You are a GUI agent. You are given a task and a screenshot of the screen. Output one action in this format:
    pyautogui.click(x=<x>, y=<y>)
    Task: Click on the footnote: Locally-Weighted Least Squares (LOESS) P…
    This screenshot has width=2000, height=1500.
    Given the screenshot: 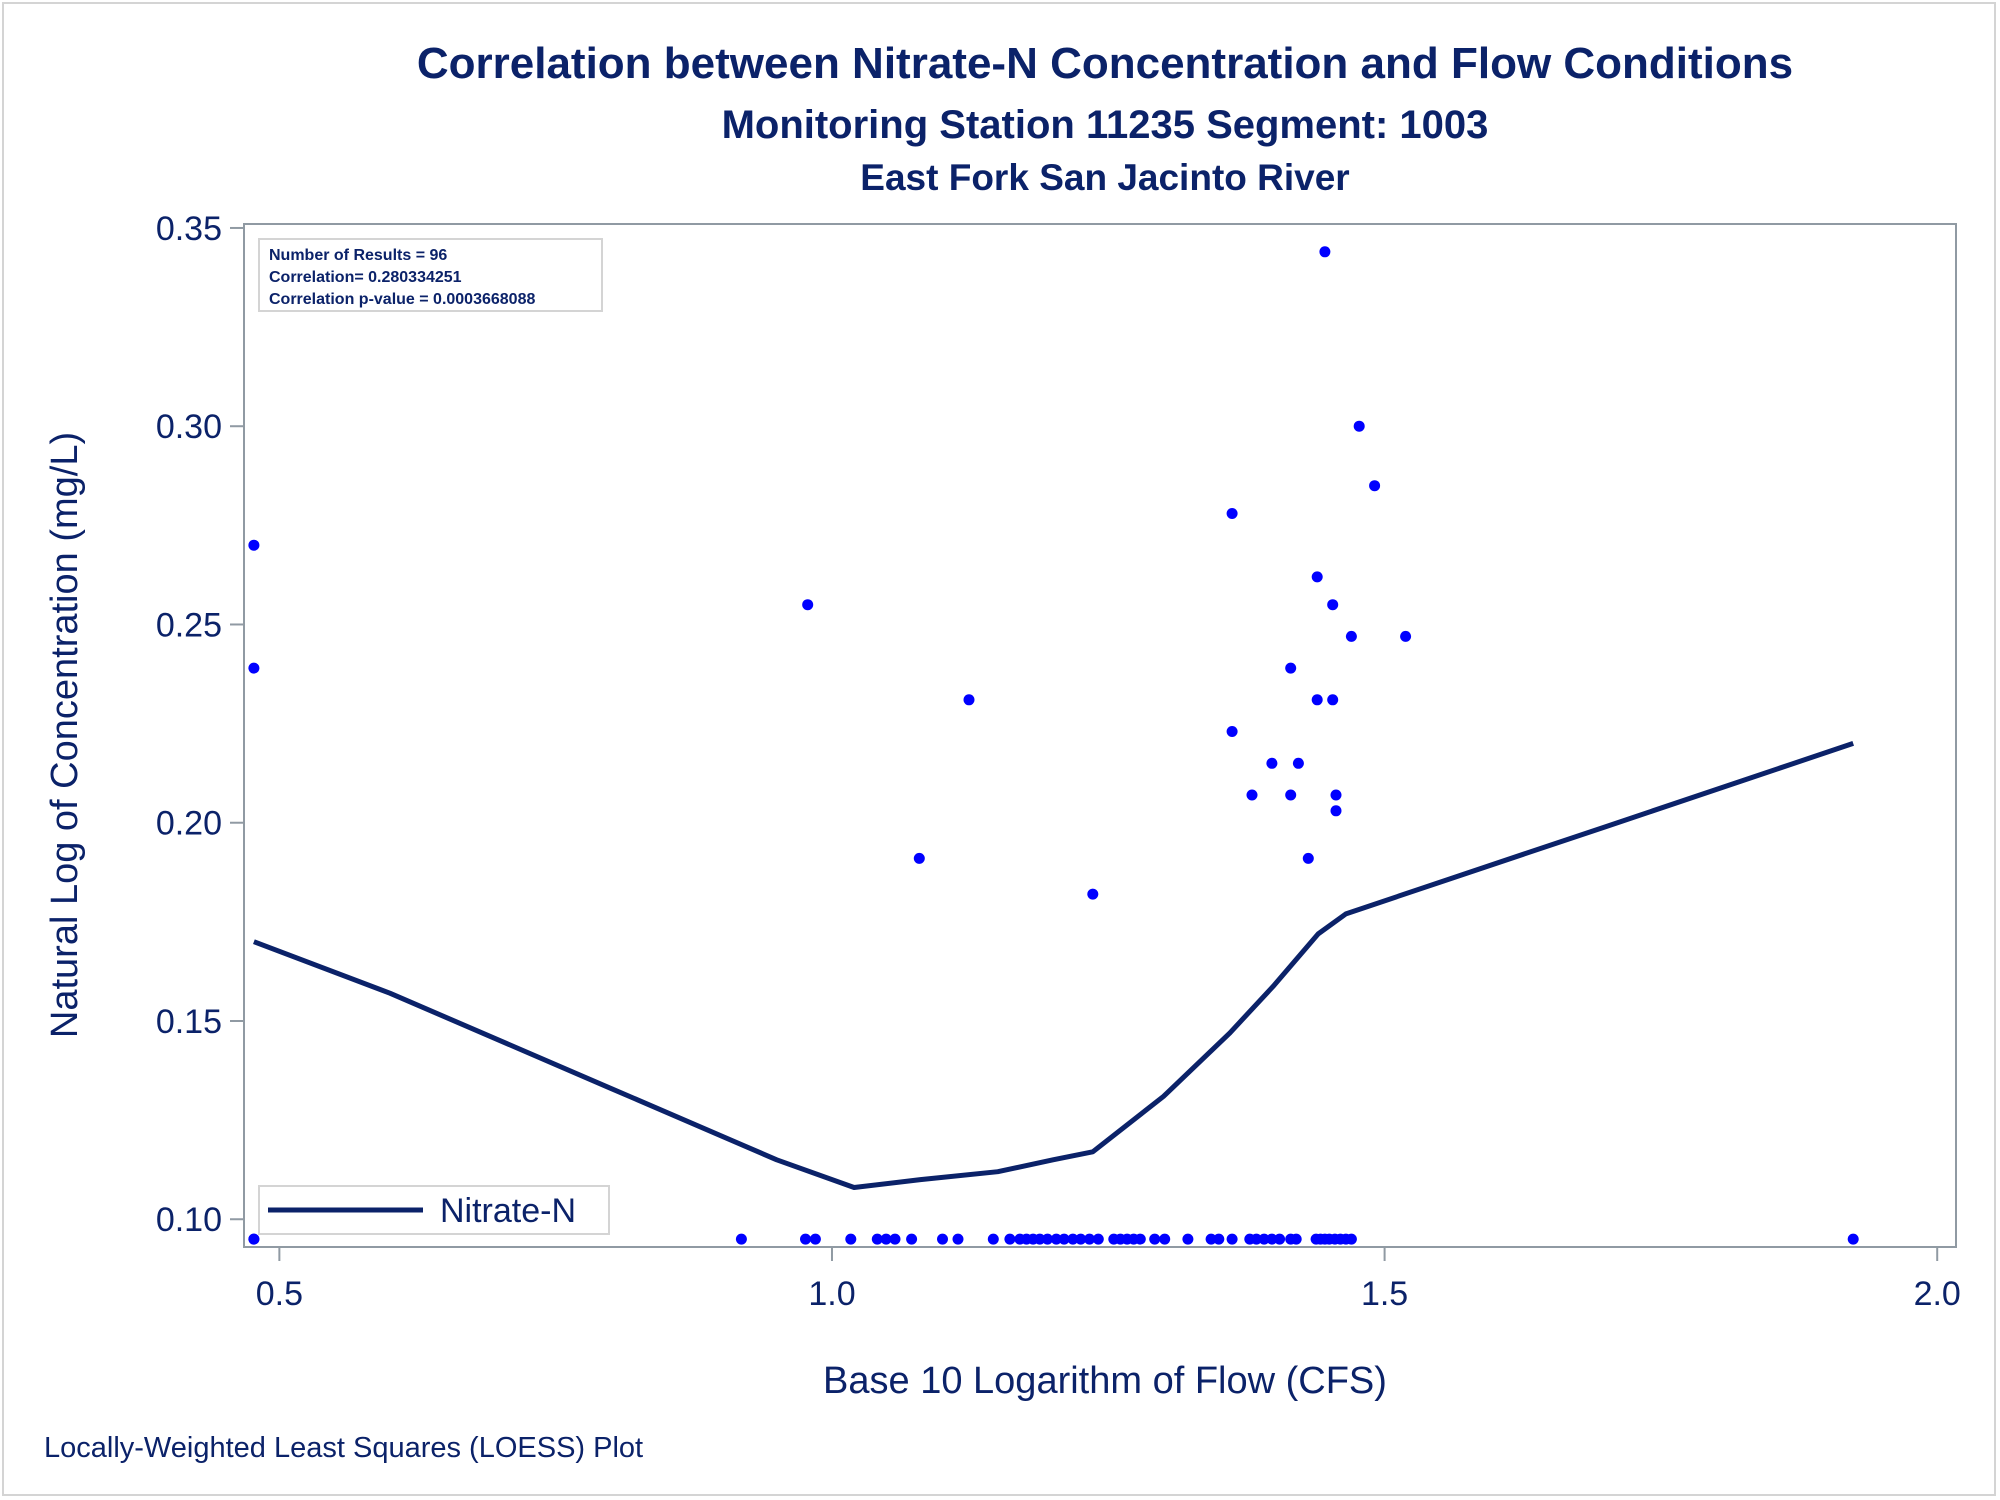 What is the action you would take?
    pyautogui.click(x=343, y=1448)
    